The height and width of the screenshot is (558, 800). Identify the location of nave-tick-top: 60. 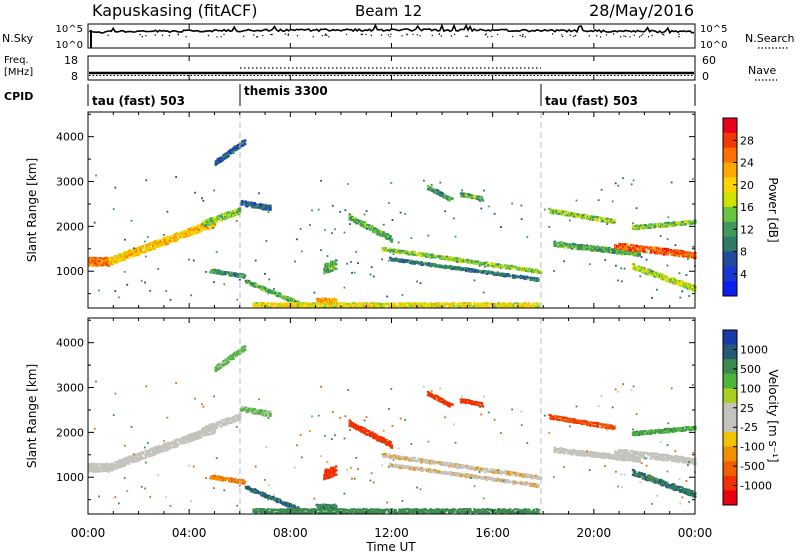
(709, 60).